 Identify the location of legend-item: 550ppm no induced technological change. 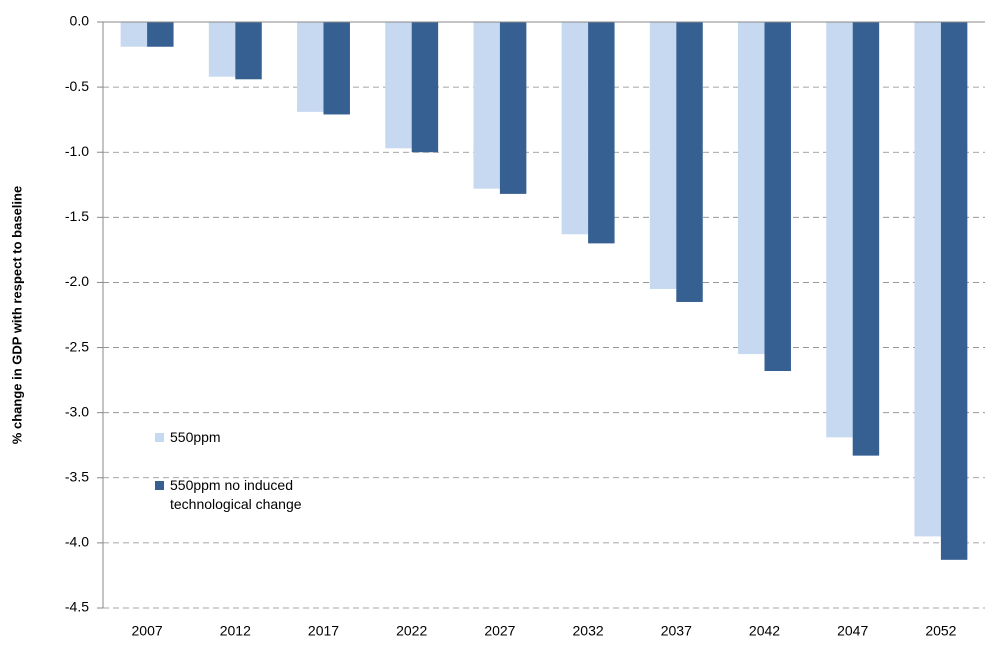
(237, 495).